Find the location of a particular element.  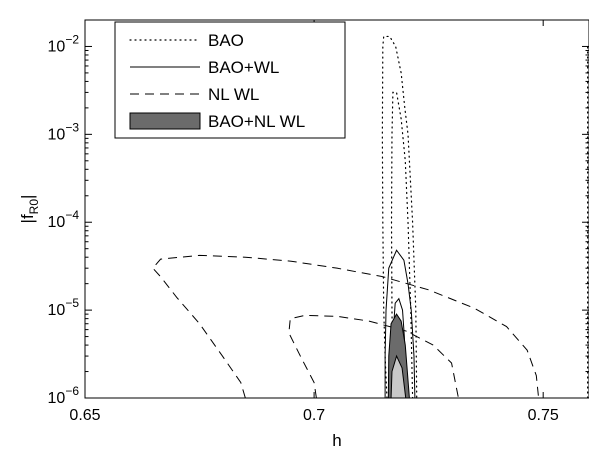

x-tick-label: 0.7 is located at coordinates (314, 415).